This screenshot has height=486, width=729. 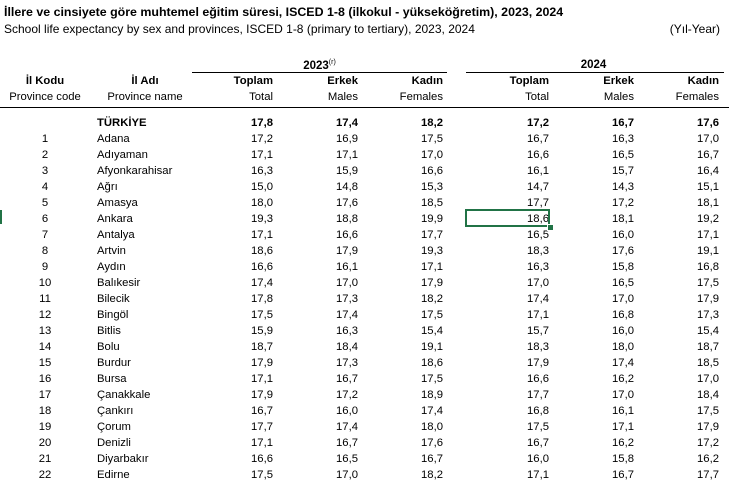 I want to click on province-code-cell: 3, so click(x=45, y=171).